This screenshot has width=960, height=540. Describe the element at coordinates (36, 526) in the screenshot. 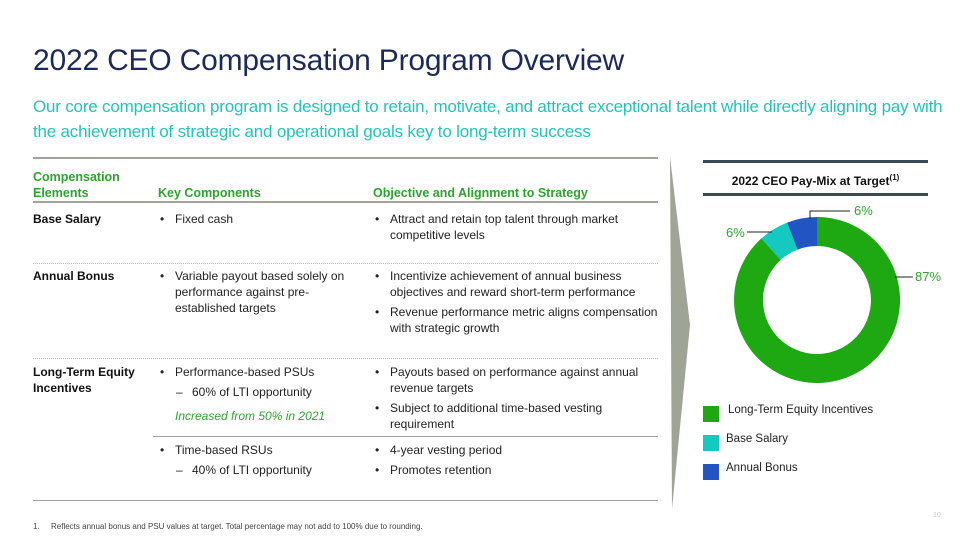

I see `footnote-number: 1.` at that location.